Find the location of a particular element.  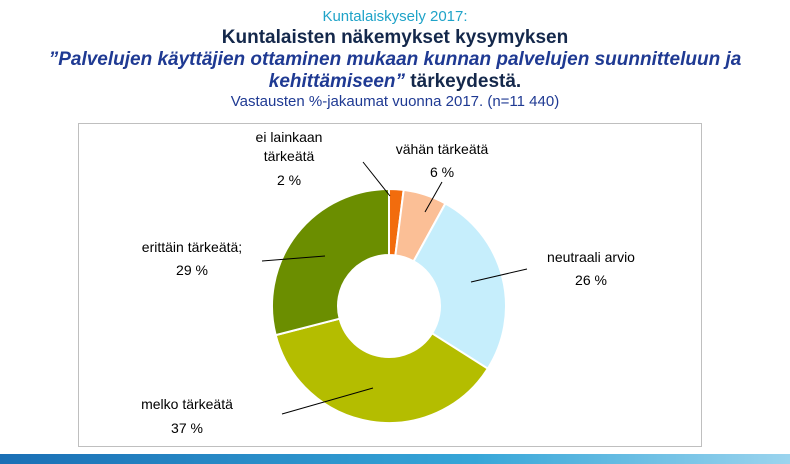

chart-title-line-1: Kuntalaisten näkemykset kysymyksen is located at coordinates (395, 37).